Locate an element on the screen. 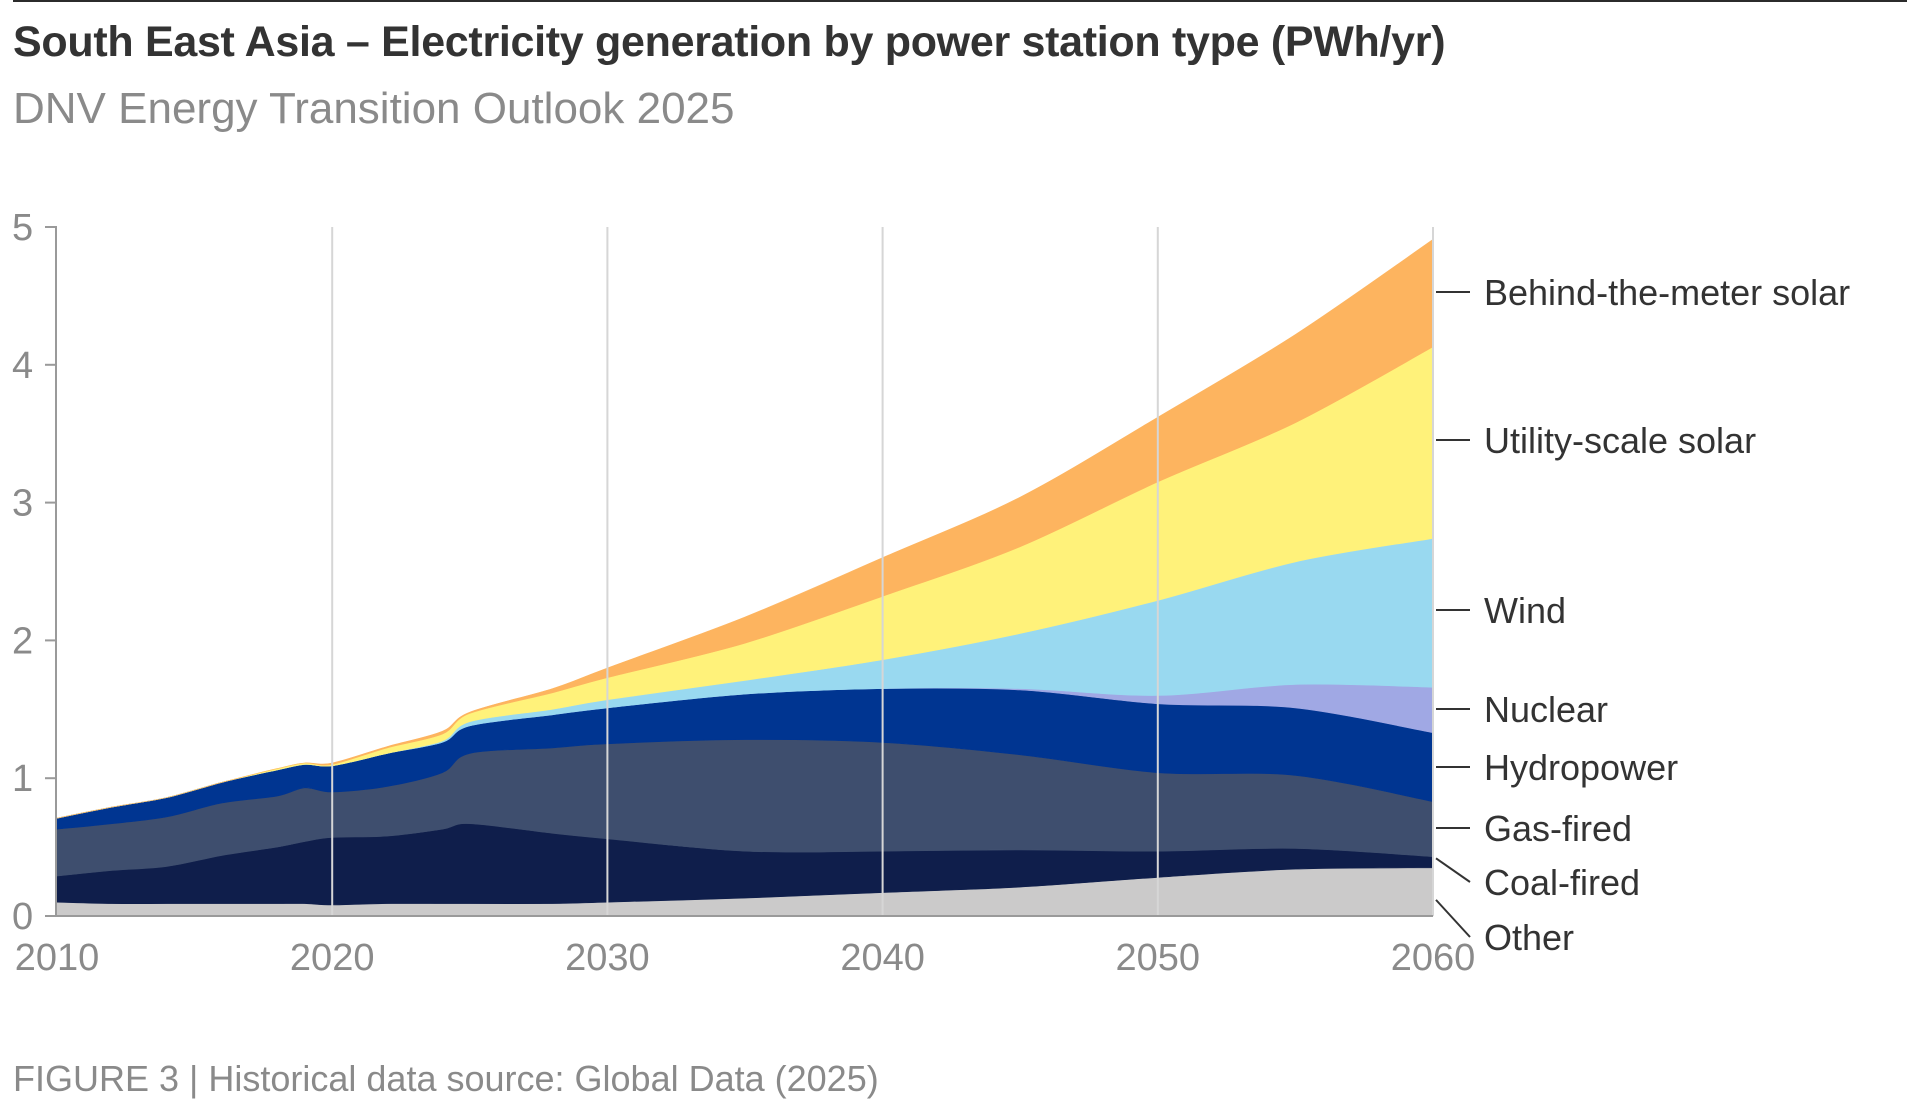  y-tick-label: 3 is located at coordinates (22, 504).